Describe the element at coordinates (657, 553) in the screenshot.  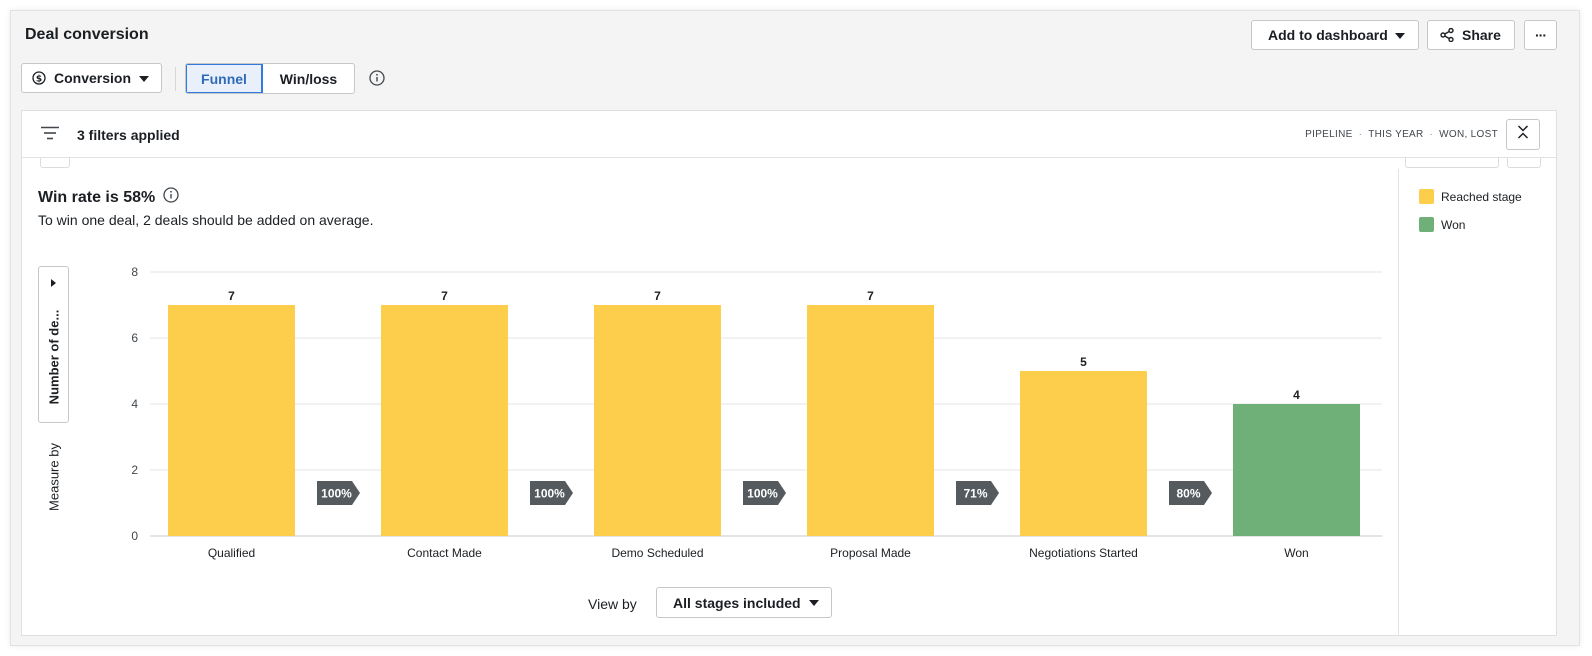
I see `category-label: Demo Scheduled` at that location.